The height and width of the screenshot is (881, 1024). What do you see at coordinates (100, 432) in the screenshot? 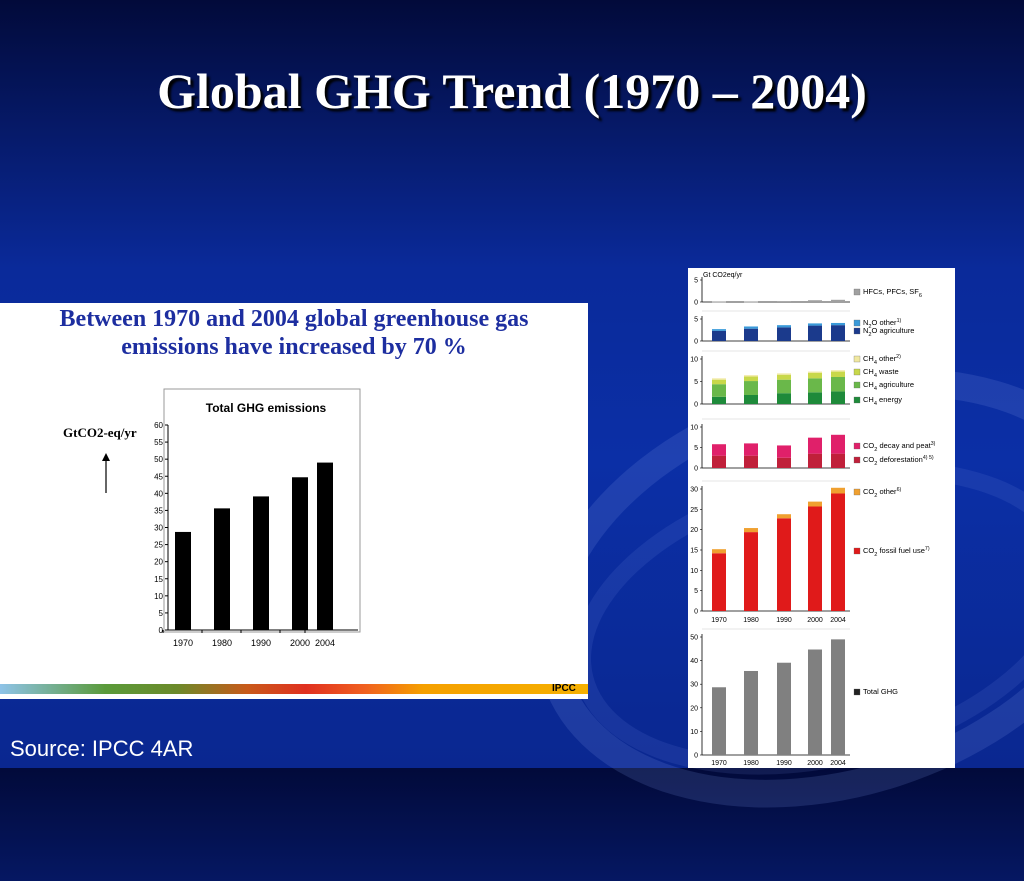
I see `y-axis-label: GtCO2-eq/yr` at bounding box center [100, 432].